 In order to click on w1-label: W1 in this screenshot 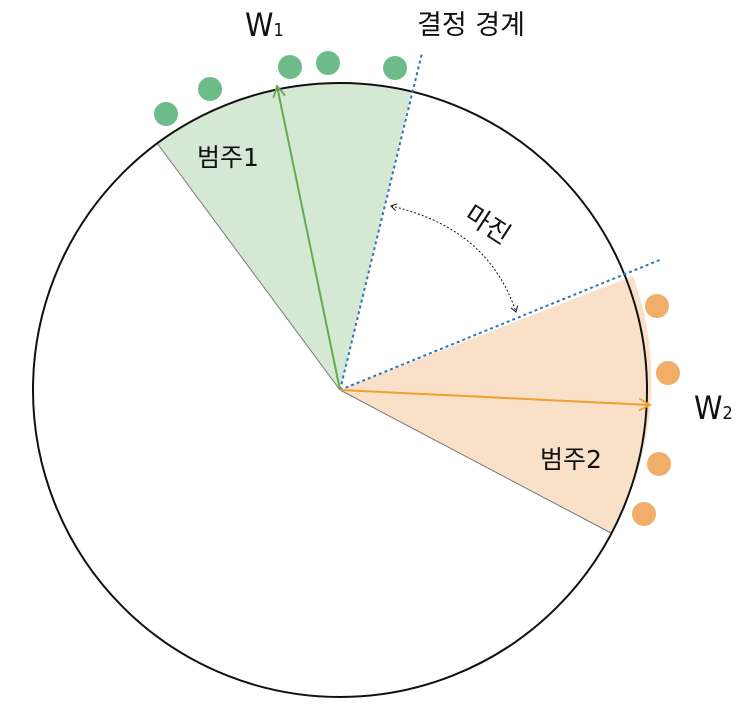, I will do `click(264, 25)`.